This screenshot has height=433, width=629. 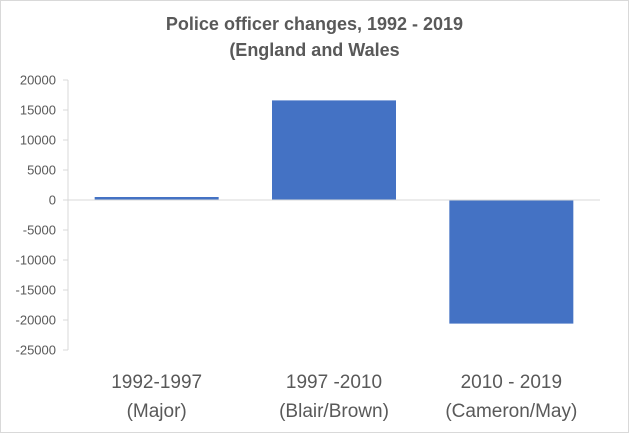 I want to click on y-tick-label: -10000, so click(x=36, y=260).